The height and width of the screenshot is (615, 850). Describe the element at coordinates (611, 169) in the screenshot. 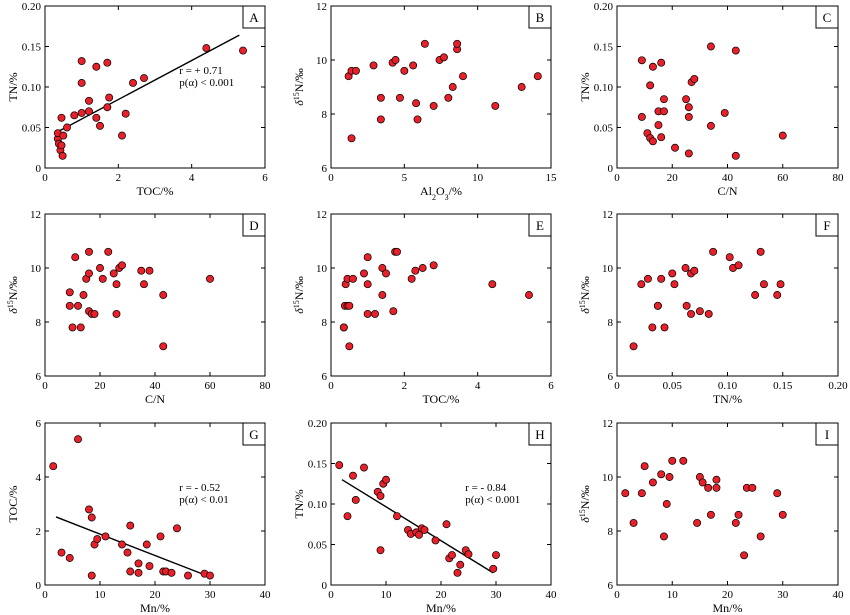

I see `y-tick-label: 0` at that location.